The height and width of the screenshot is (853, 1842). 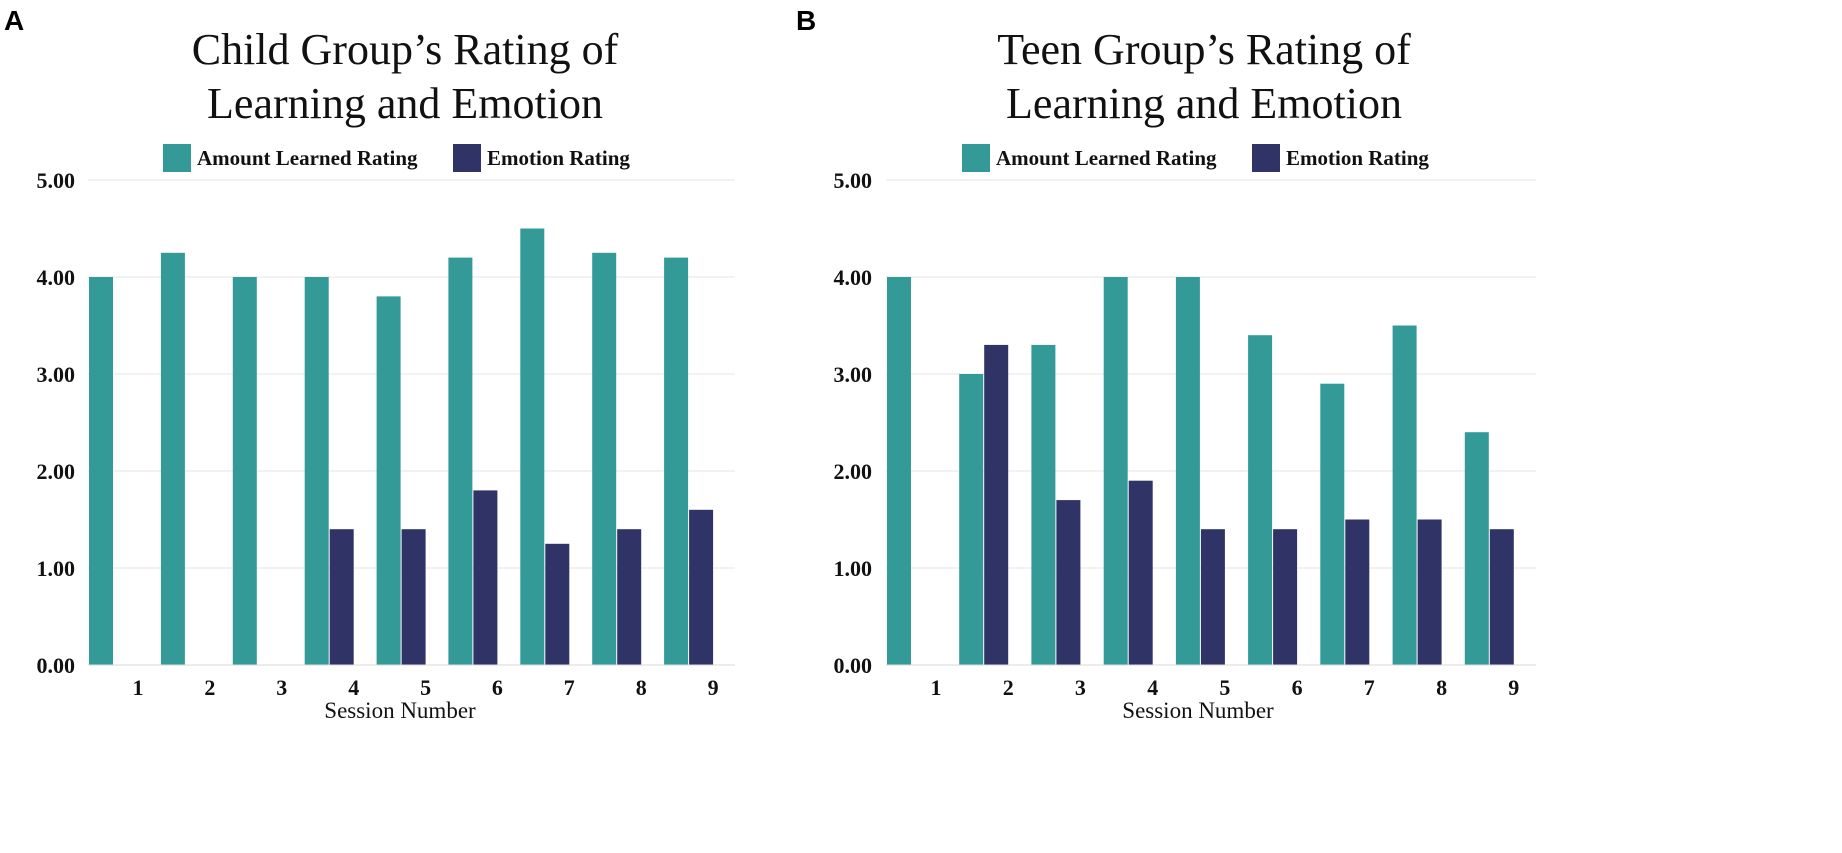 I want to click on chart-title-line-1: Teen Group’s Rating of, so click(x=1204, y=49).